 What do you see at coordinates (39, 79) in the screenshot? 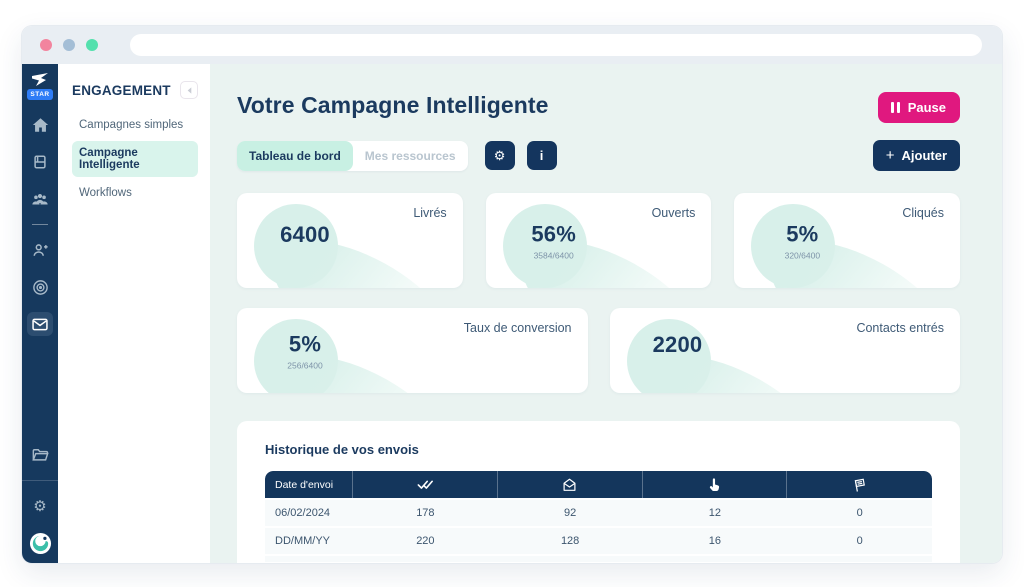
I see `bird-logo-icon` at bounding box center [39, 79].